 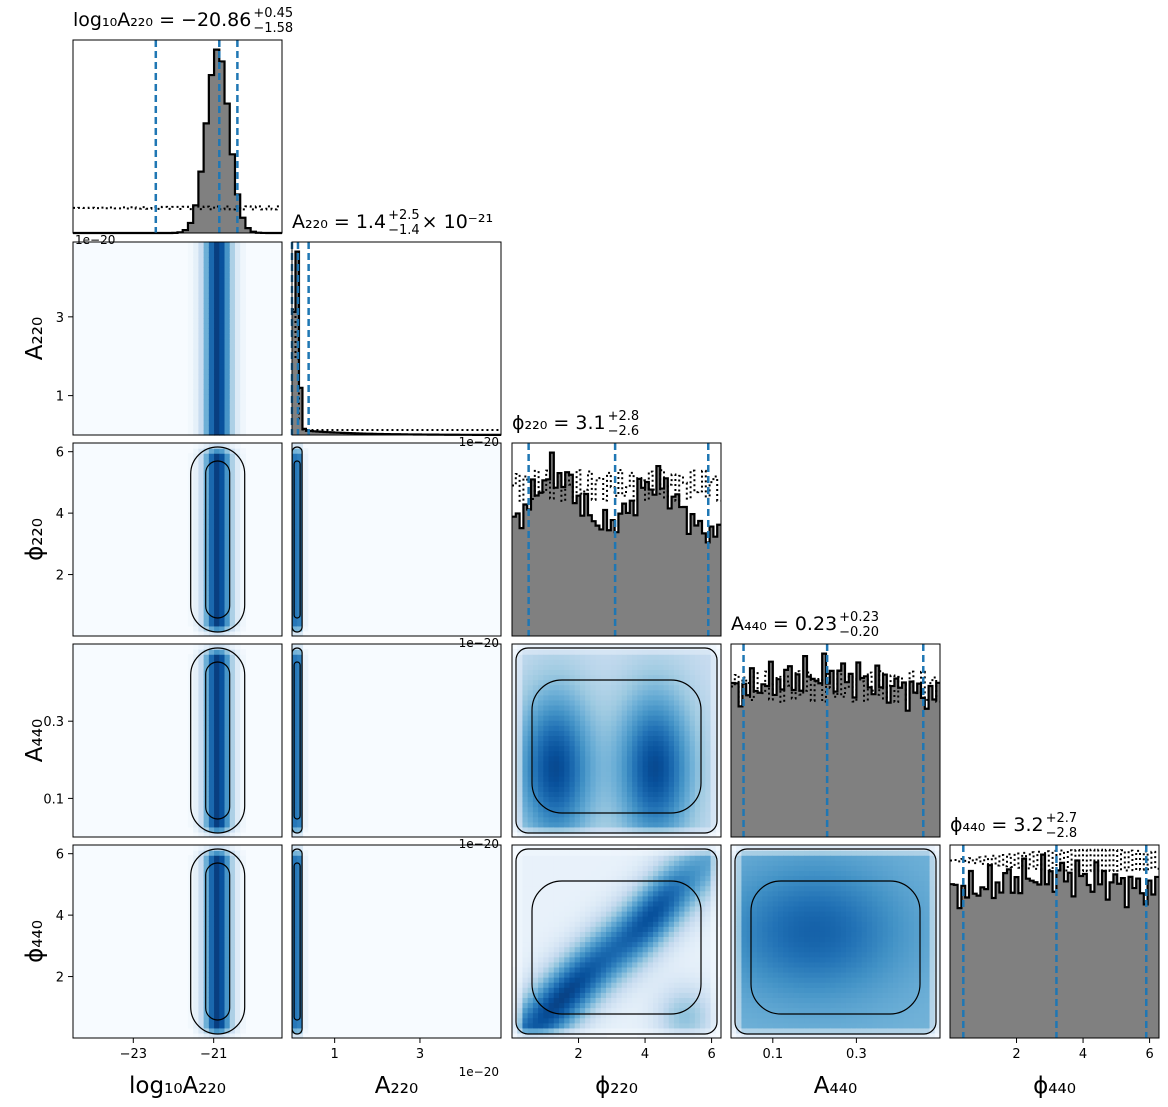 I want to click on panel-title-lower-error: −0.20, so click(x=859, y=632).